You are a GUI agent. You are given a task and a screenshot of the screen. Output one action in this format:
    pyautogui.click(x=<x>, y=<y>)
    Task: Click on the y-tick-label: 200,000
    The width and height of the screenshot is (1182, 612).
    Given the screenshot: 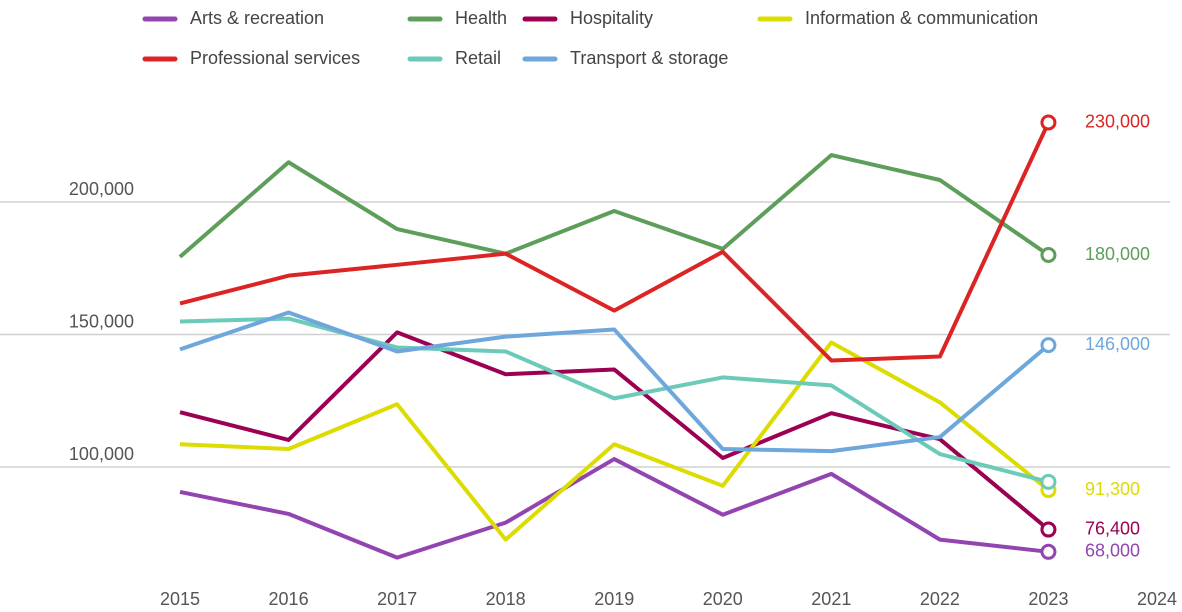 What is the action you would take?
    pyautogui.click(x=101, y=189)
    